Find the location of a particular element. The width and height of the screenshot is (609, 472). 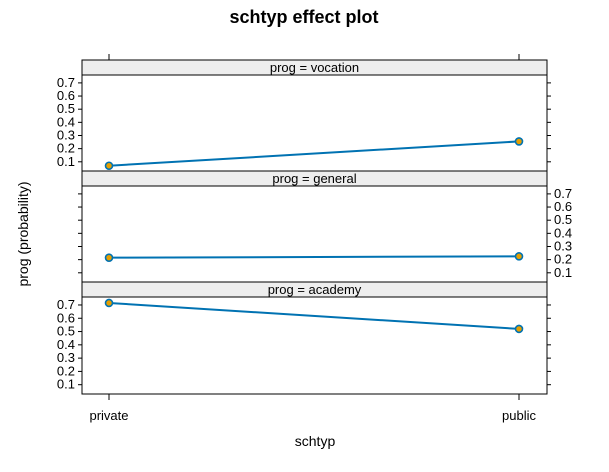

strip-label: prog = general is located at coordinates (314, 178).